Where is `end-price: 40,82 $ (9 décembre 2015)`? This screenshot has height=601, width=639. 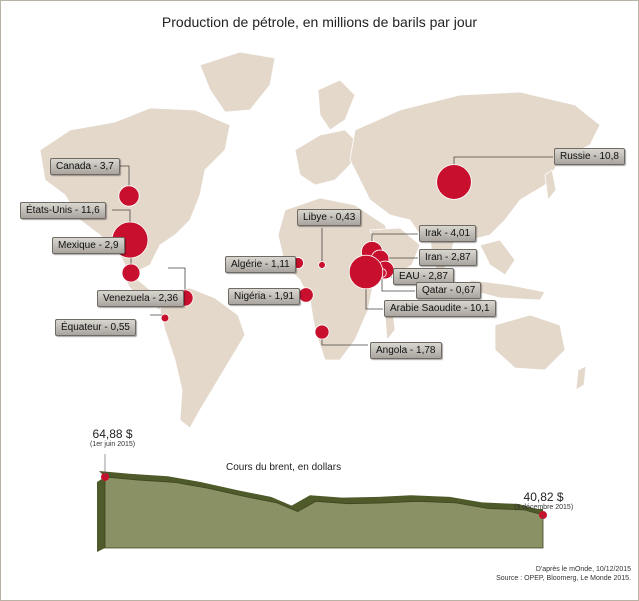
end-price: 40,82 $ (9 décembre 2015) is located at coordinates (543, 500).